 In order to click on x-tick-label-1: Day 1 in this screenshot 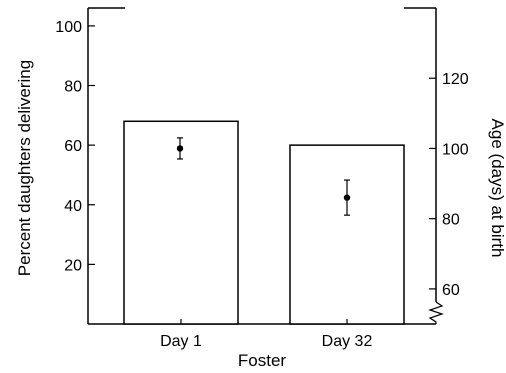, I will do `click(181, 341)`.